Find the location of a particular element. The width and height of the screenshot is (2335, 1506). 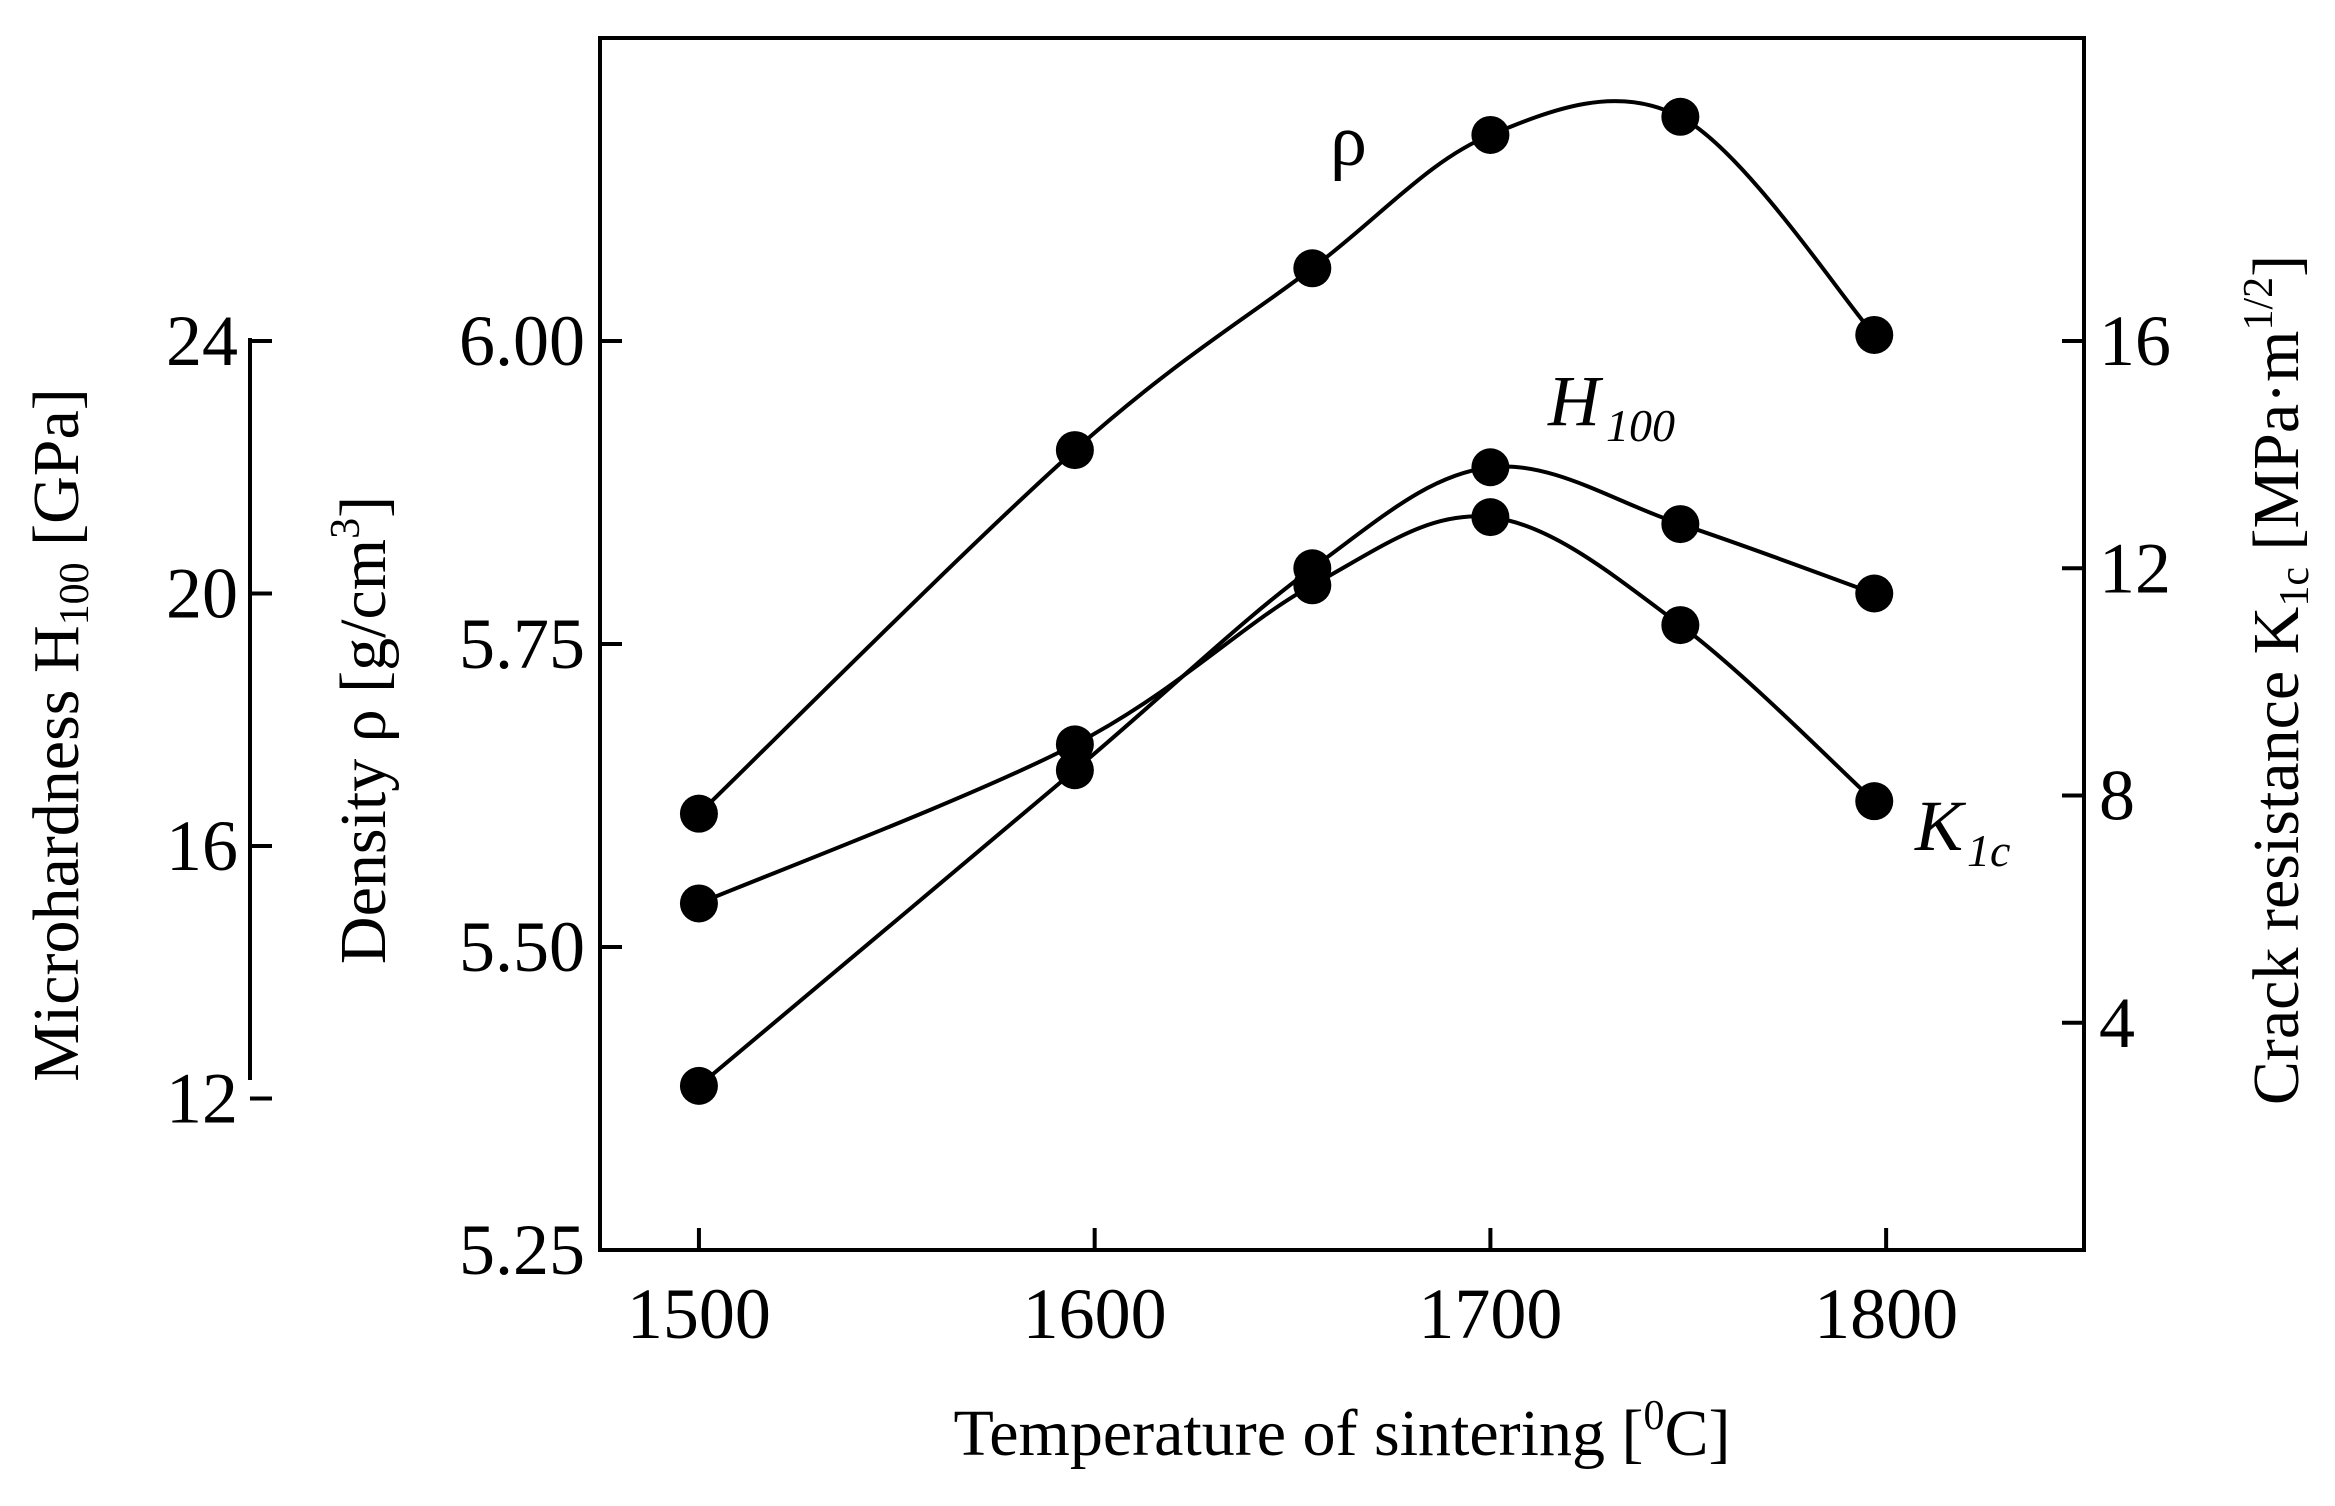

x-axis-title-pre: Temperature of sintering [ is located at coordinates (1299, 1433).